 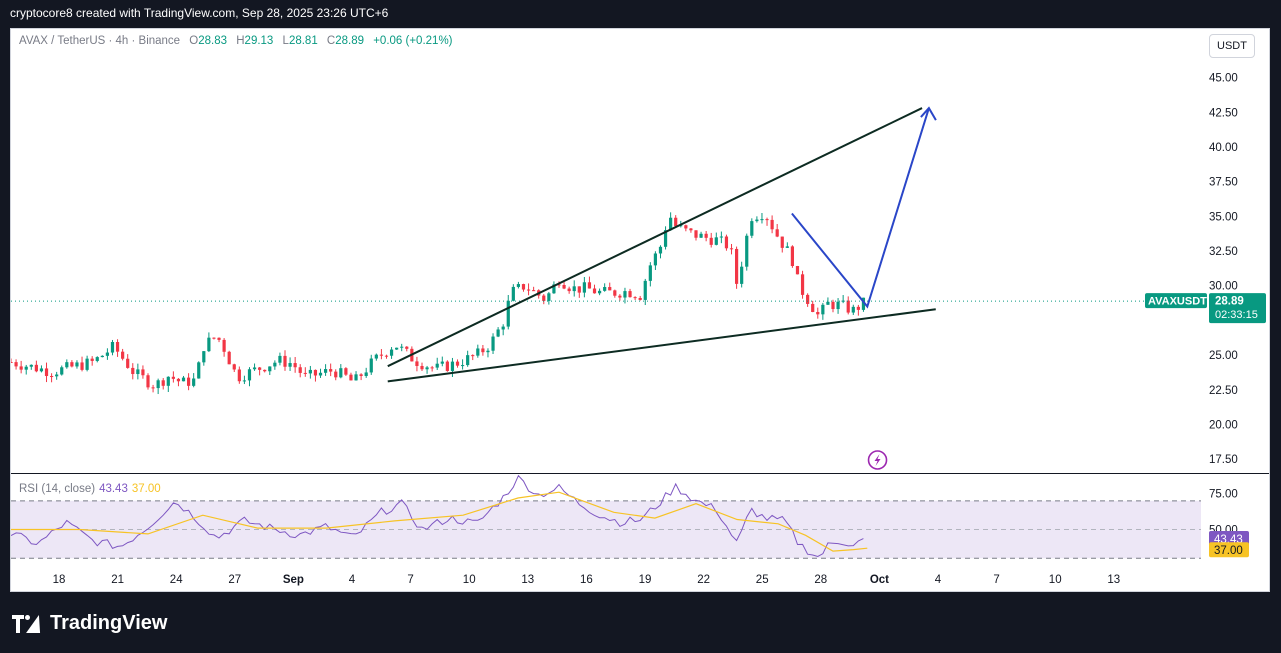 I want to click on time-tick-label: 22, so click(x=703, y=580).